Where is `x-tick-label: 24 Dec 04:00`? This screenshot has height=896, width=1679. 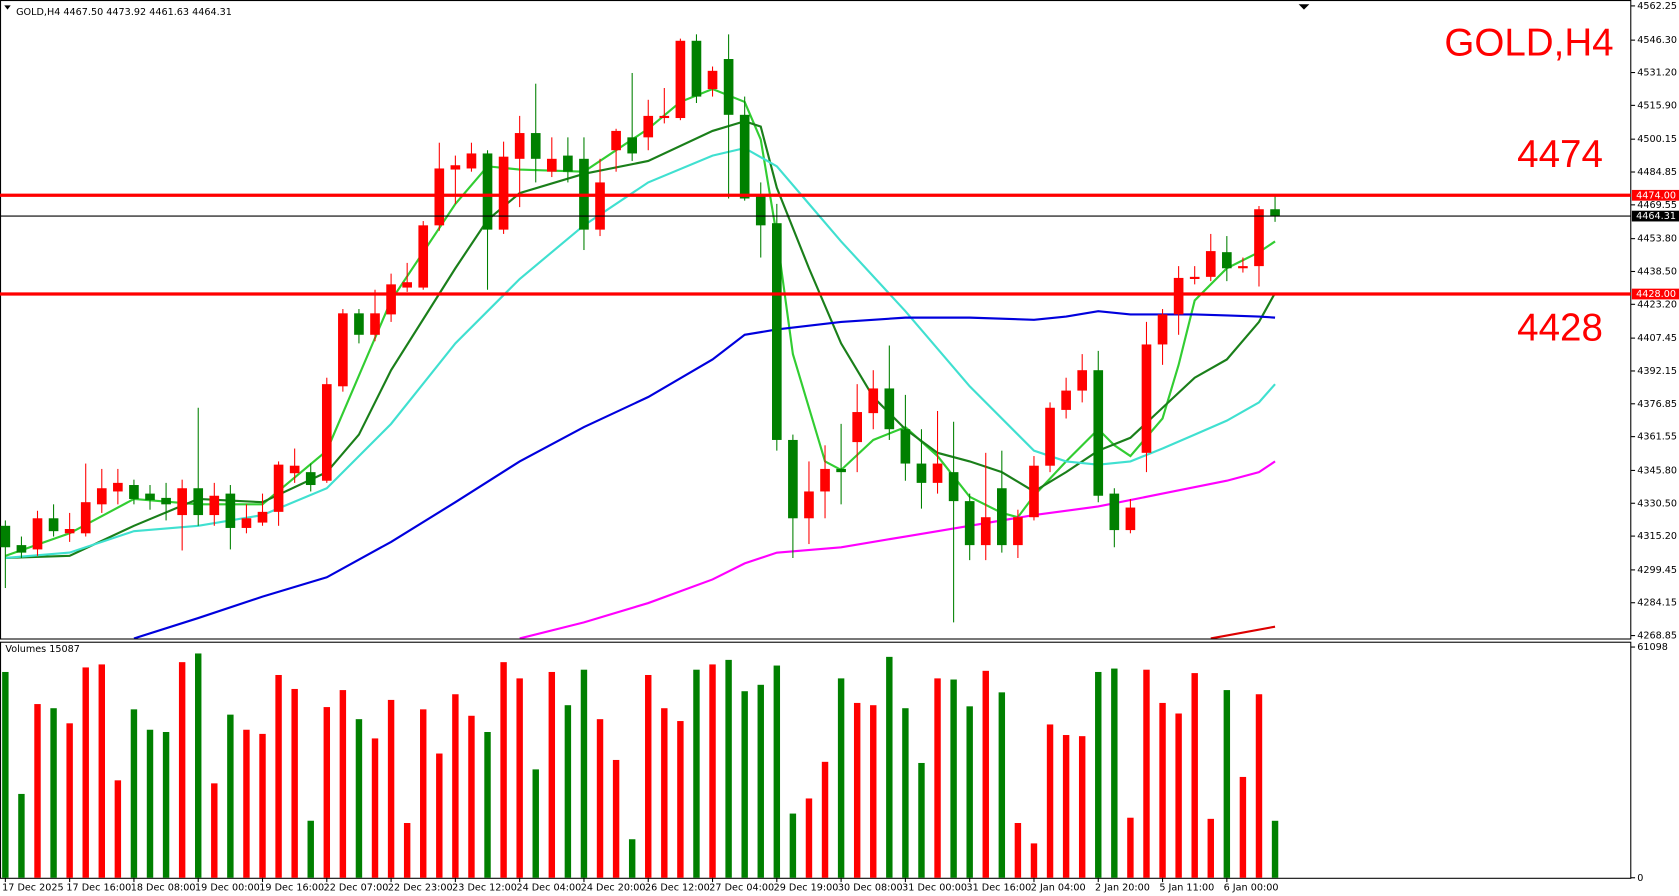 x-tick-label: 24 Dec 04:00 is located at coordinates (548, 887).